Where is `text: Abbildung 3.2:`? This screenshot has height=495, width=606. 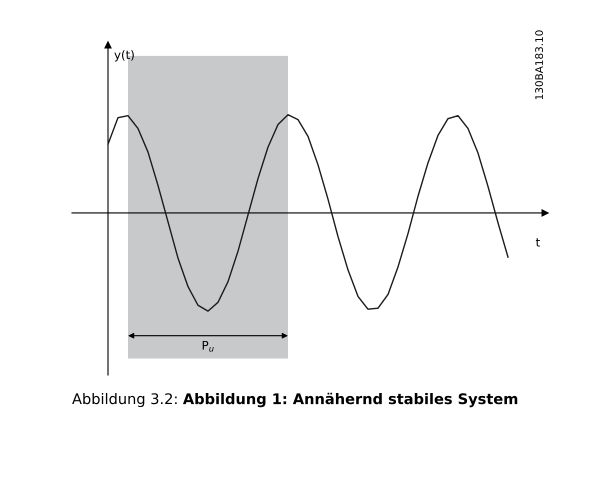
text: Abbildung 3.2: is located at coordinates (124, 400).